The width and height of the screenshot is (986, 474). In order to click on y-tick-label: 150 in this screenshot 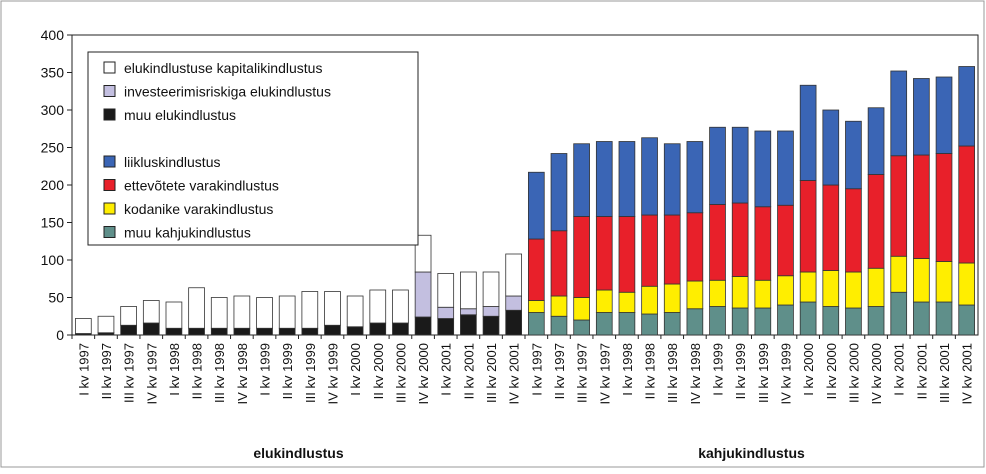, I will do `click(53, 223)`.